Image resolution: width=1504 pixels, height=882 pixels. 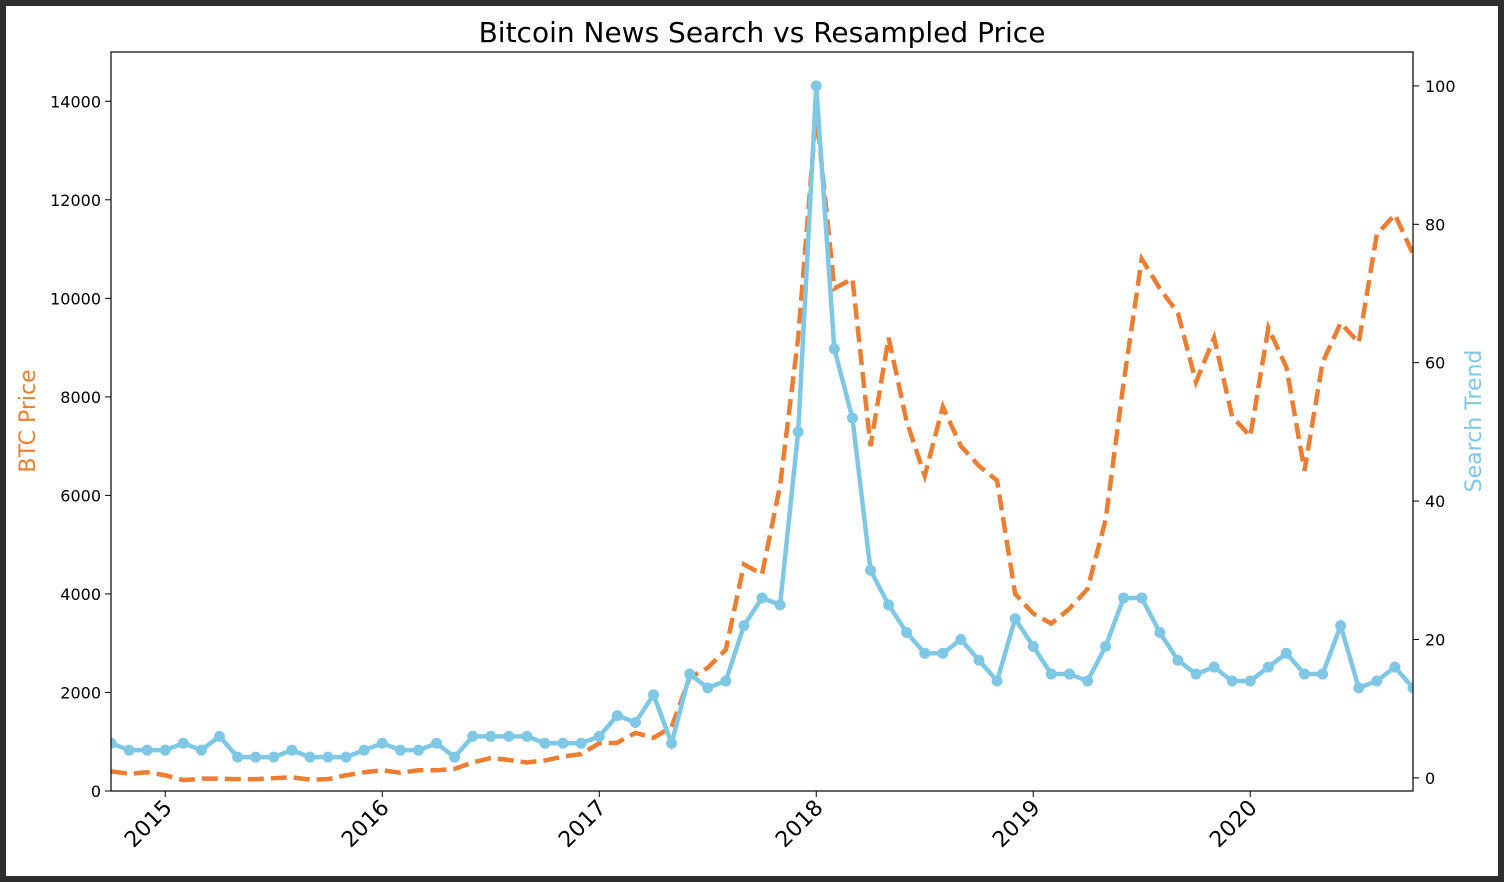 What do you see at coordinates (1435, 501) in the screenshot?
I see `right-tick-label: 40` at bounding box center [1435, 501].